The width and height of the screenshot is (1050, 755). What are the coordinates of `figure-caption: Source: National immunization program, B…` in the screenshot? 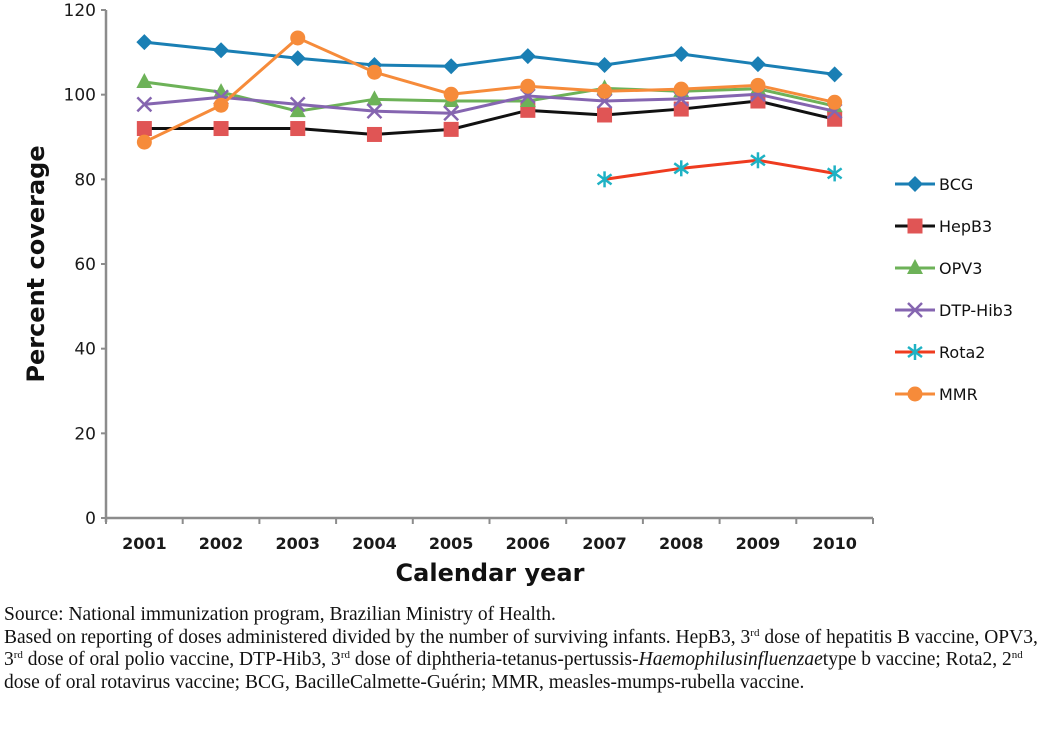 It's located at (524, 649).